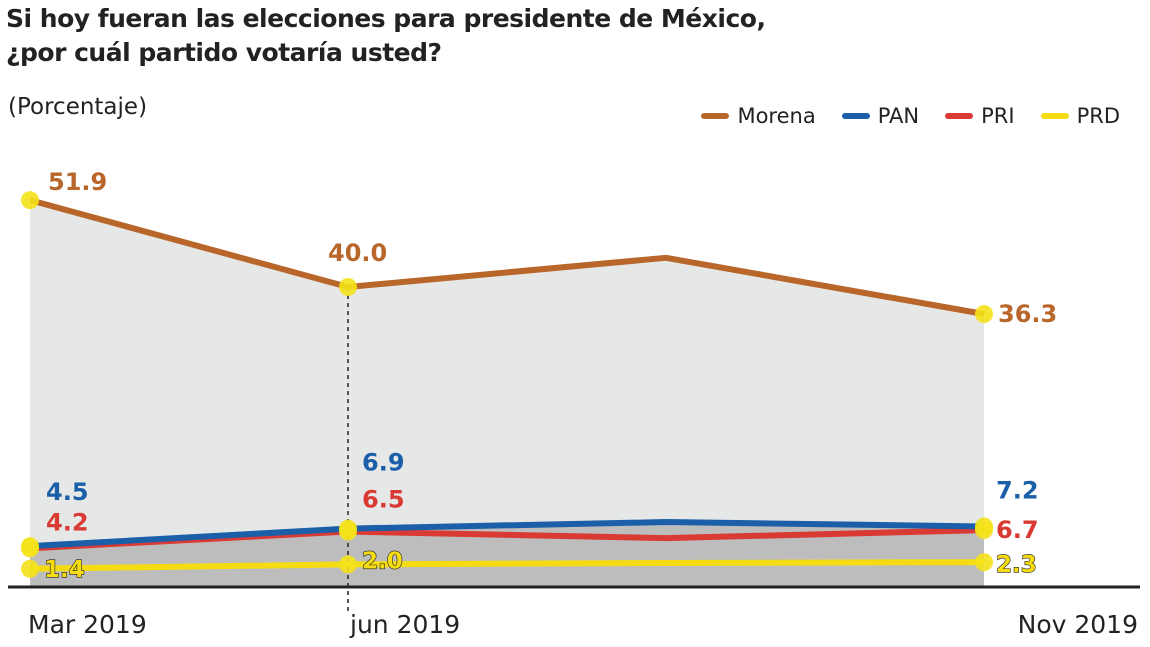  What do you see at coordinates (776, 116) in the screenshot?
I see `legend-label: Morena` at bounding box center [776, 116].